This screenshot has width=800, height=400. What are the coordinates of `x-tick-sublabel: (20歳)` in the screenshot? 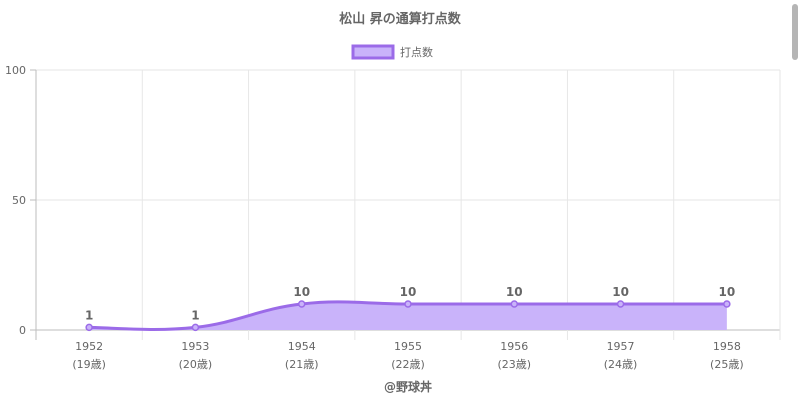 It's located at (196, 364).